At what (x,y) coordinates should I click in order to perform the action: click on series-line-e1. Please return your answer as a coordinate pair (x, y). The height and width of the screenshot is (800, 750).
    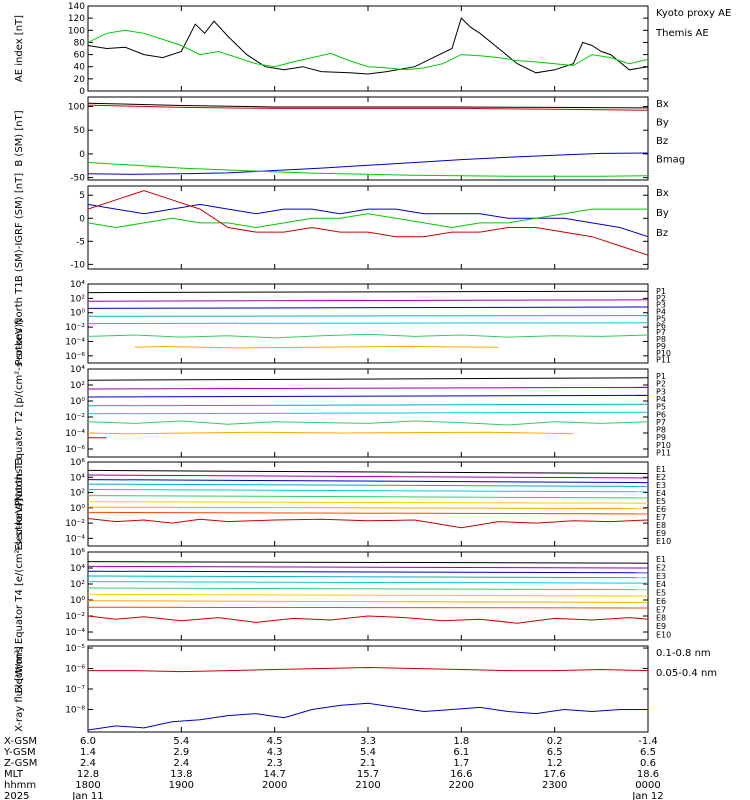
    Looking at the image, I should click on (368, 471).